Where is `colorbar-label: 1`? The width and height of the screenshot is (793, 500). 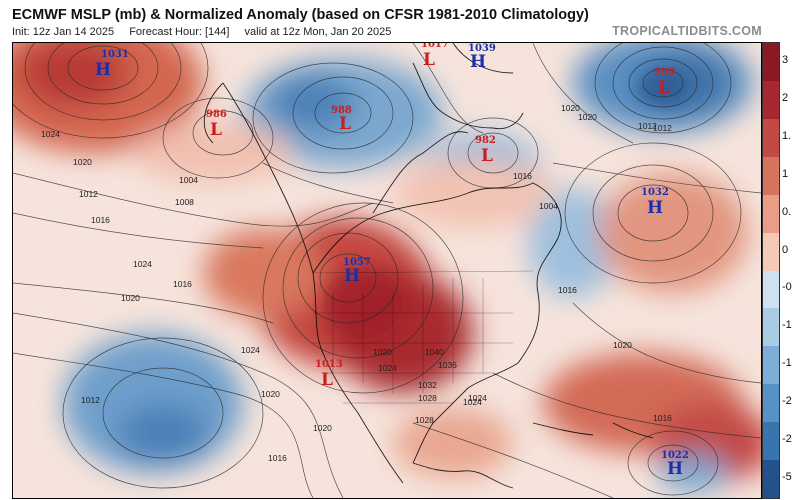
colorbar-label: 1 is located at coordinates (785, 173).